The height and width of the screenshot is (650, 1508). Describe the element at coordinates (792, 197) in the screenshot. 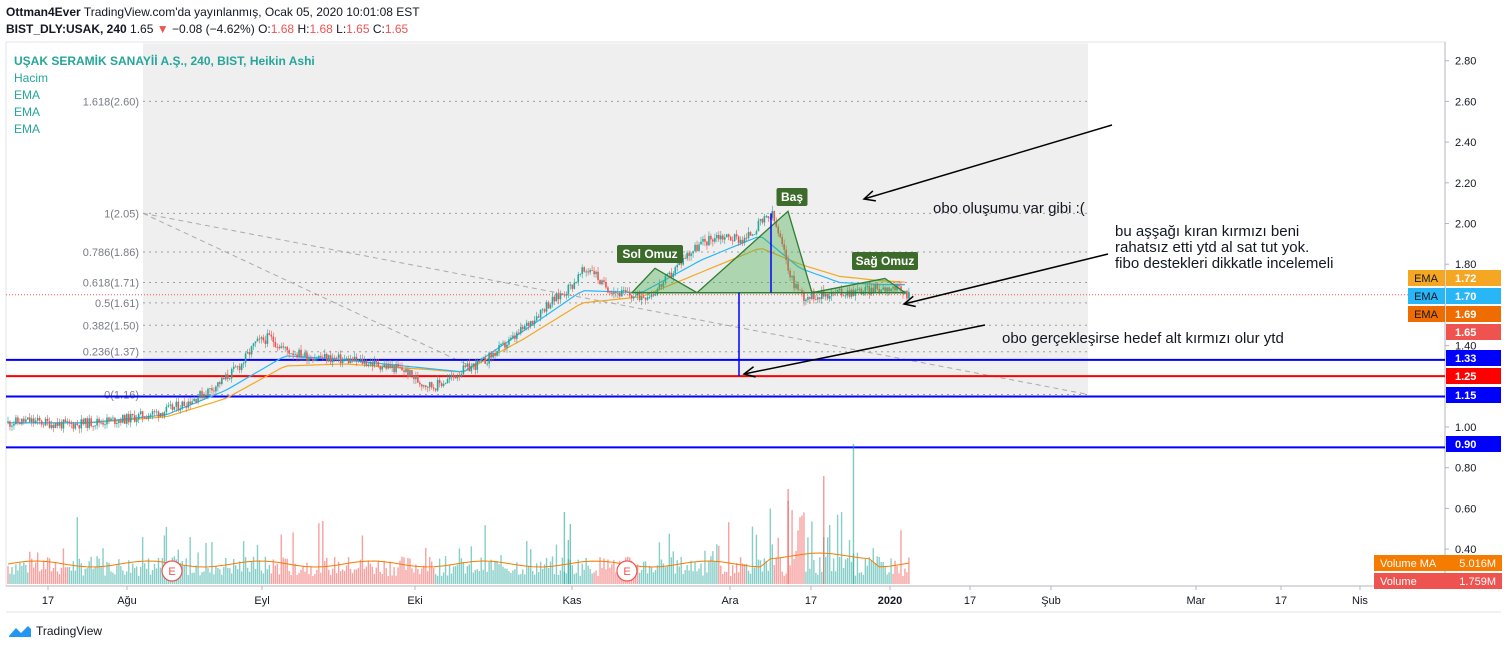

I see `head-label: Baş` at that location.